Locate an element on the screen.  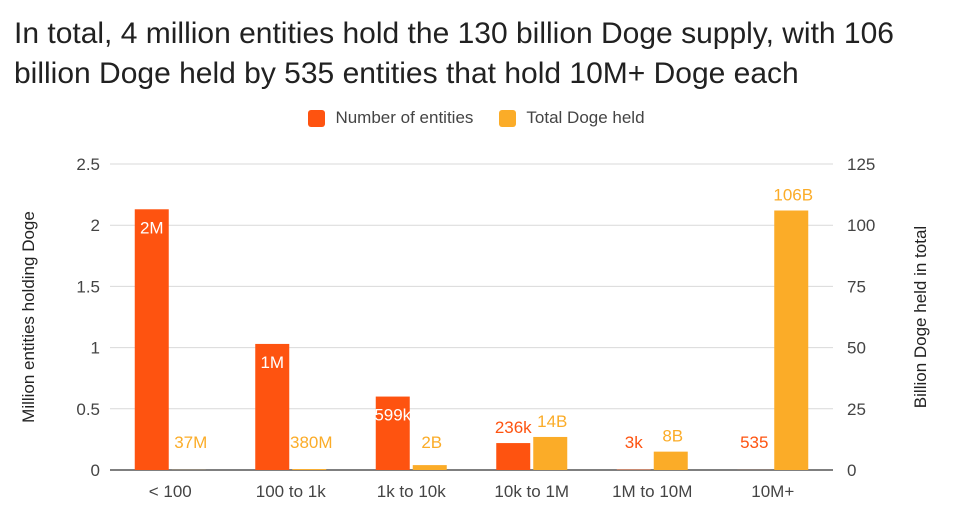
legend-item-entities: Number of entities is located at coordinates (390, 118).